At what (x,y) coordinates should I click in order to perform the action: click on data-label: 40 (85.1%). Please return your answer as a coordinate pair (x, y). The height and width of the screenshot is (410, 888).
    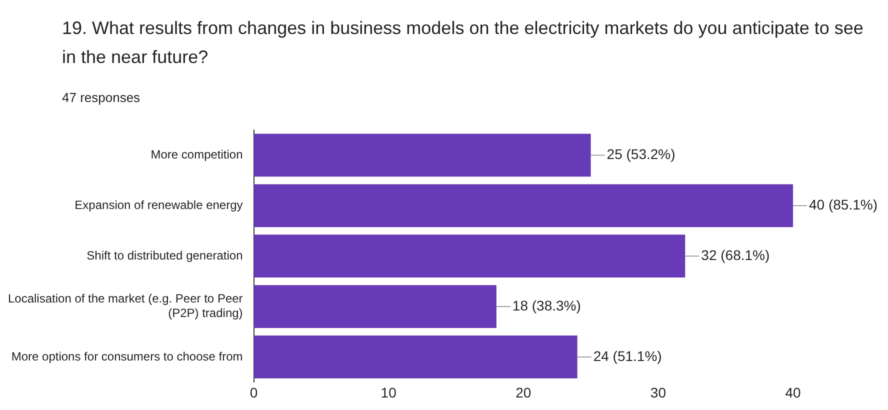
    Looking at the image, I should click on (843, 204).